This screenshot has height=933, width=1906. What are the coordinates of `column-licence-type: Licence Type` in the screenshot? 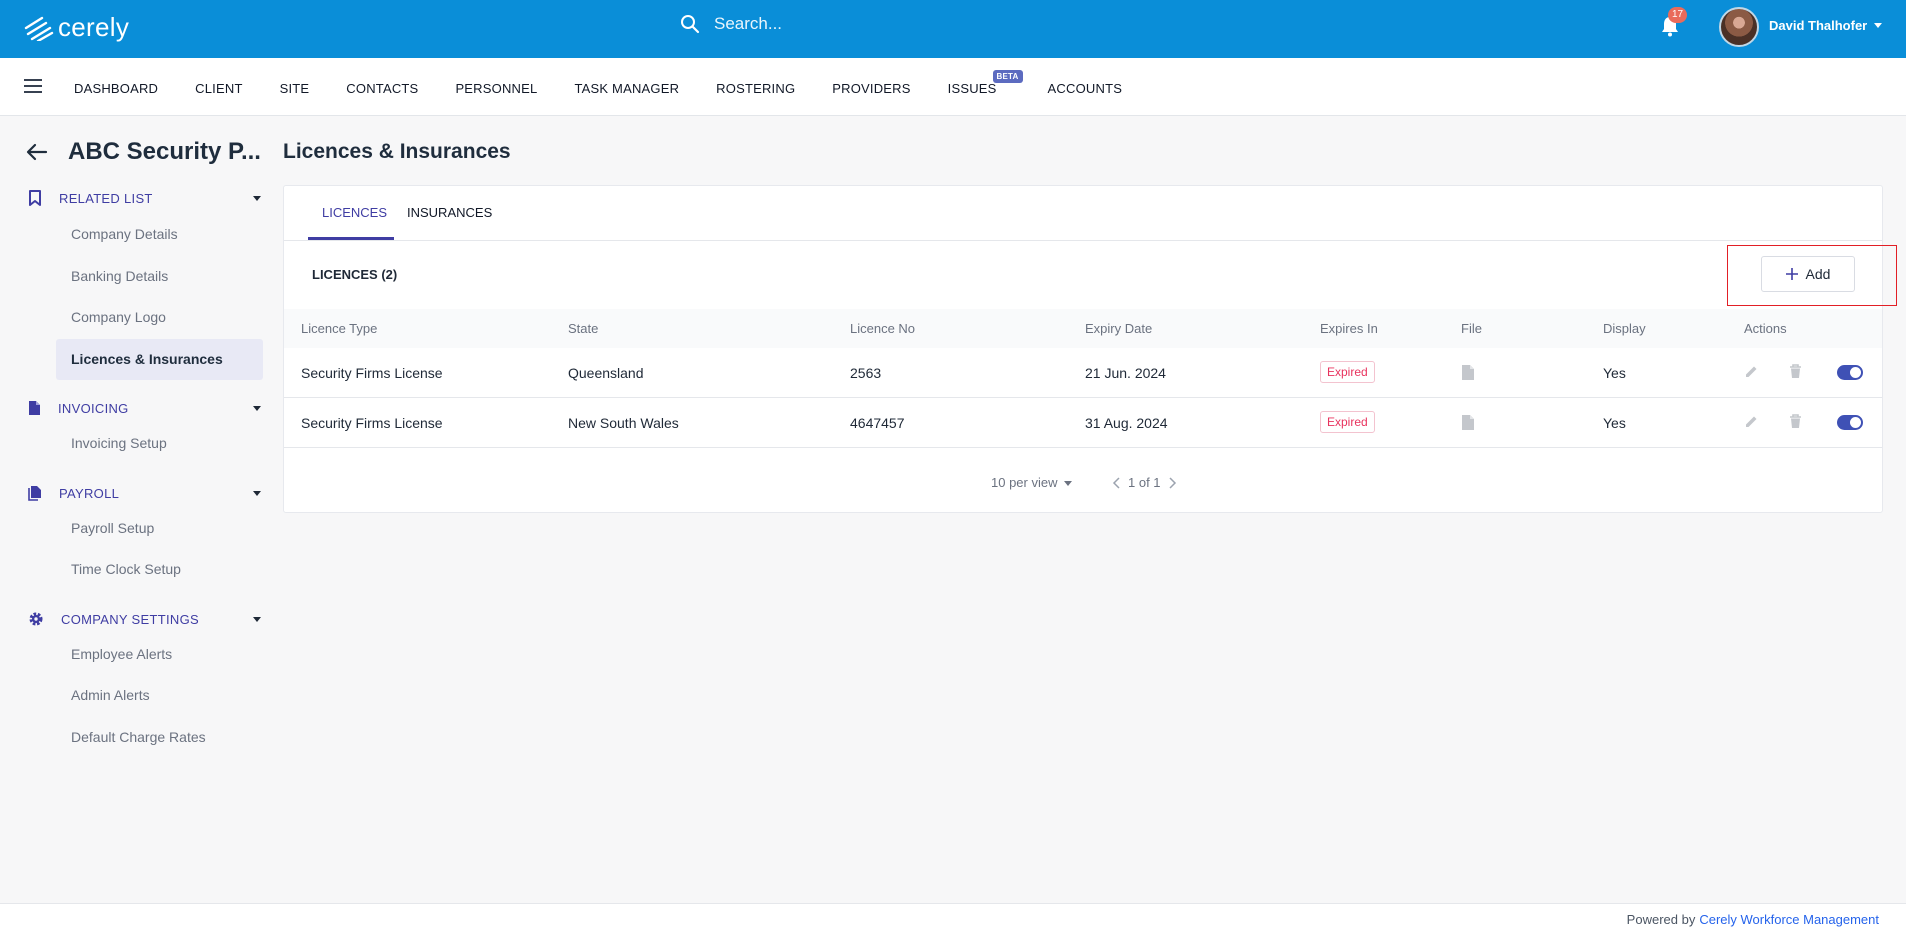 It's located at (339, 328).